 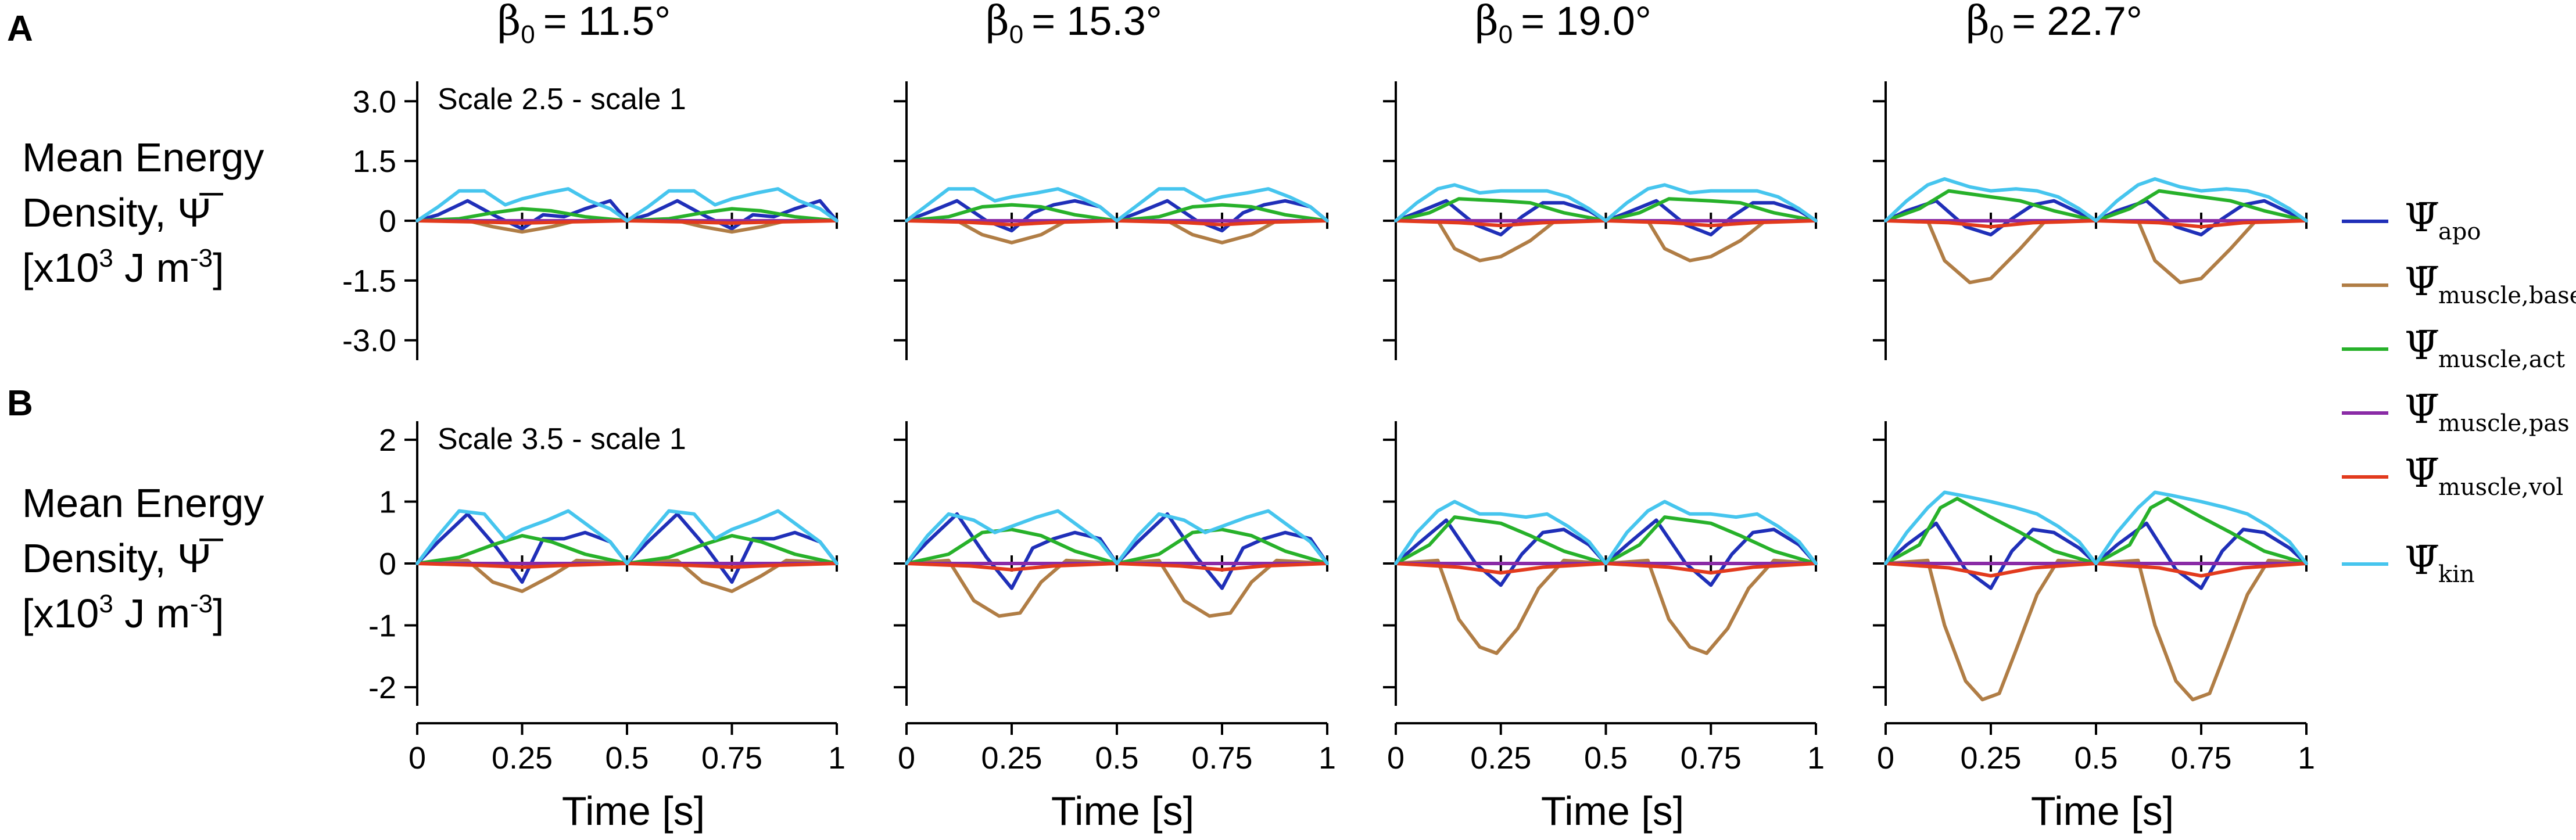 I want to click on legend-item-muscle-pas: Ψ̅muscle,pas, so click(x=2456, y=412).